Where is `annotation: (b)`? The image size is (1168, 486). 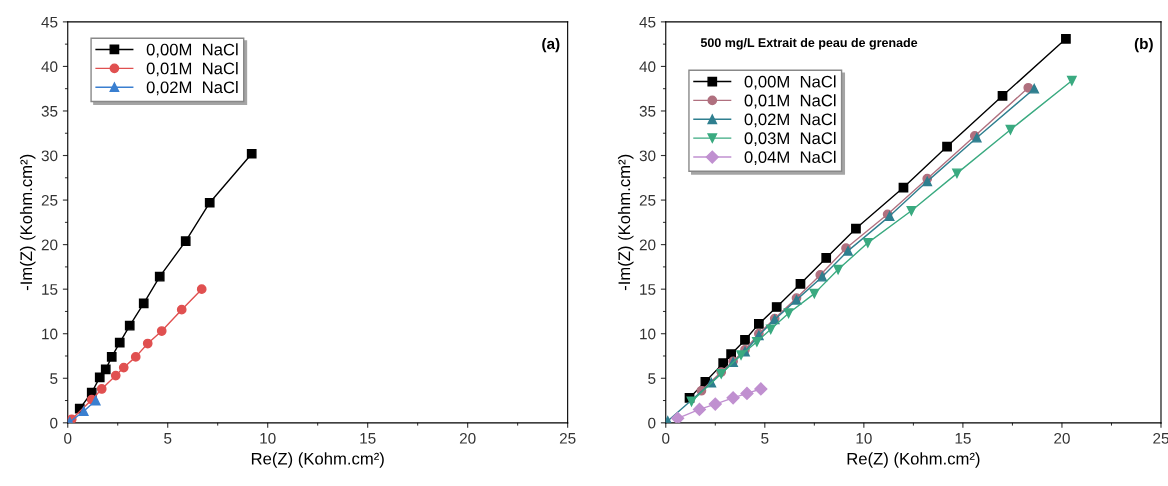
annotation: (b) is located at coordinates (1143, 45).